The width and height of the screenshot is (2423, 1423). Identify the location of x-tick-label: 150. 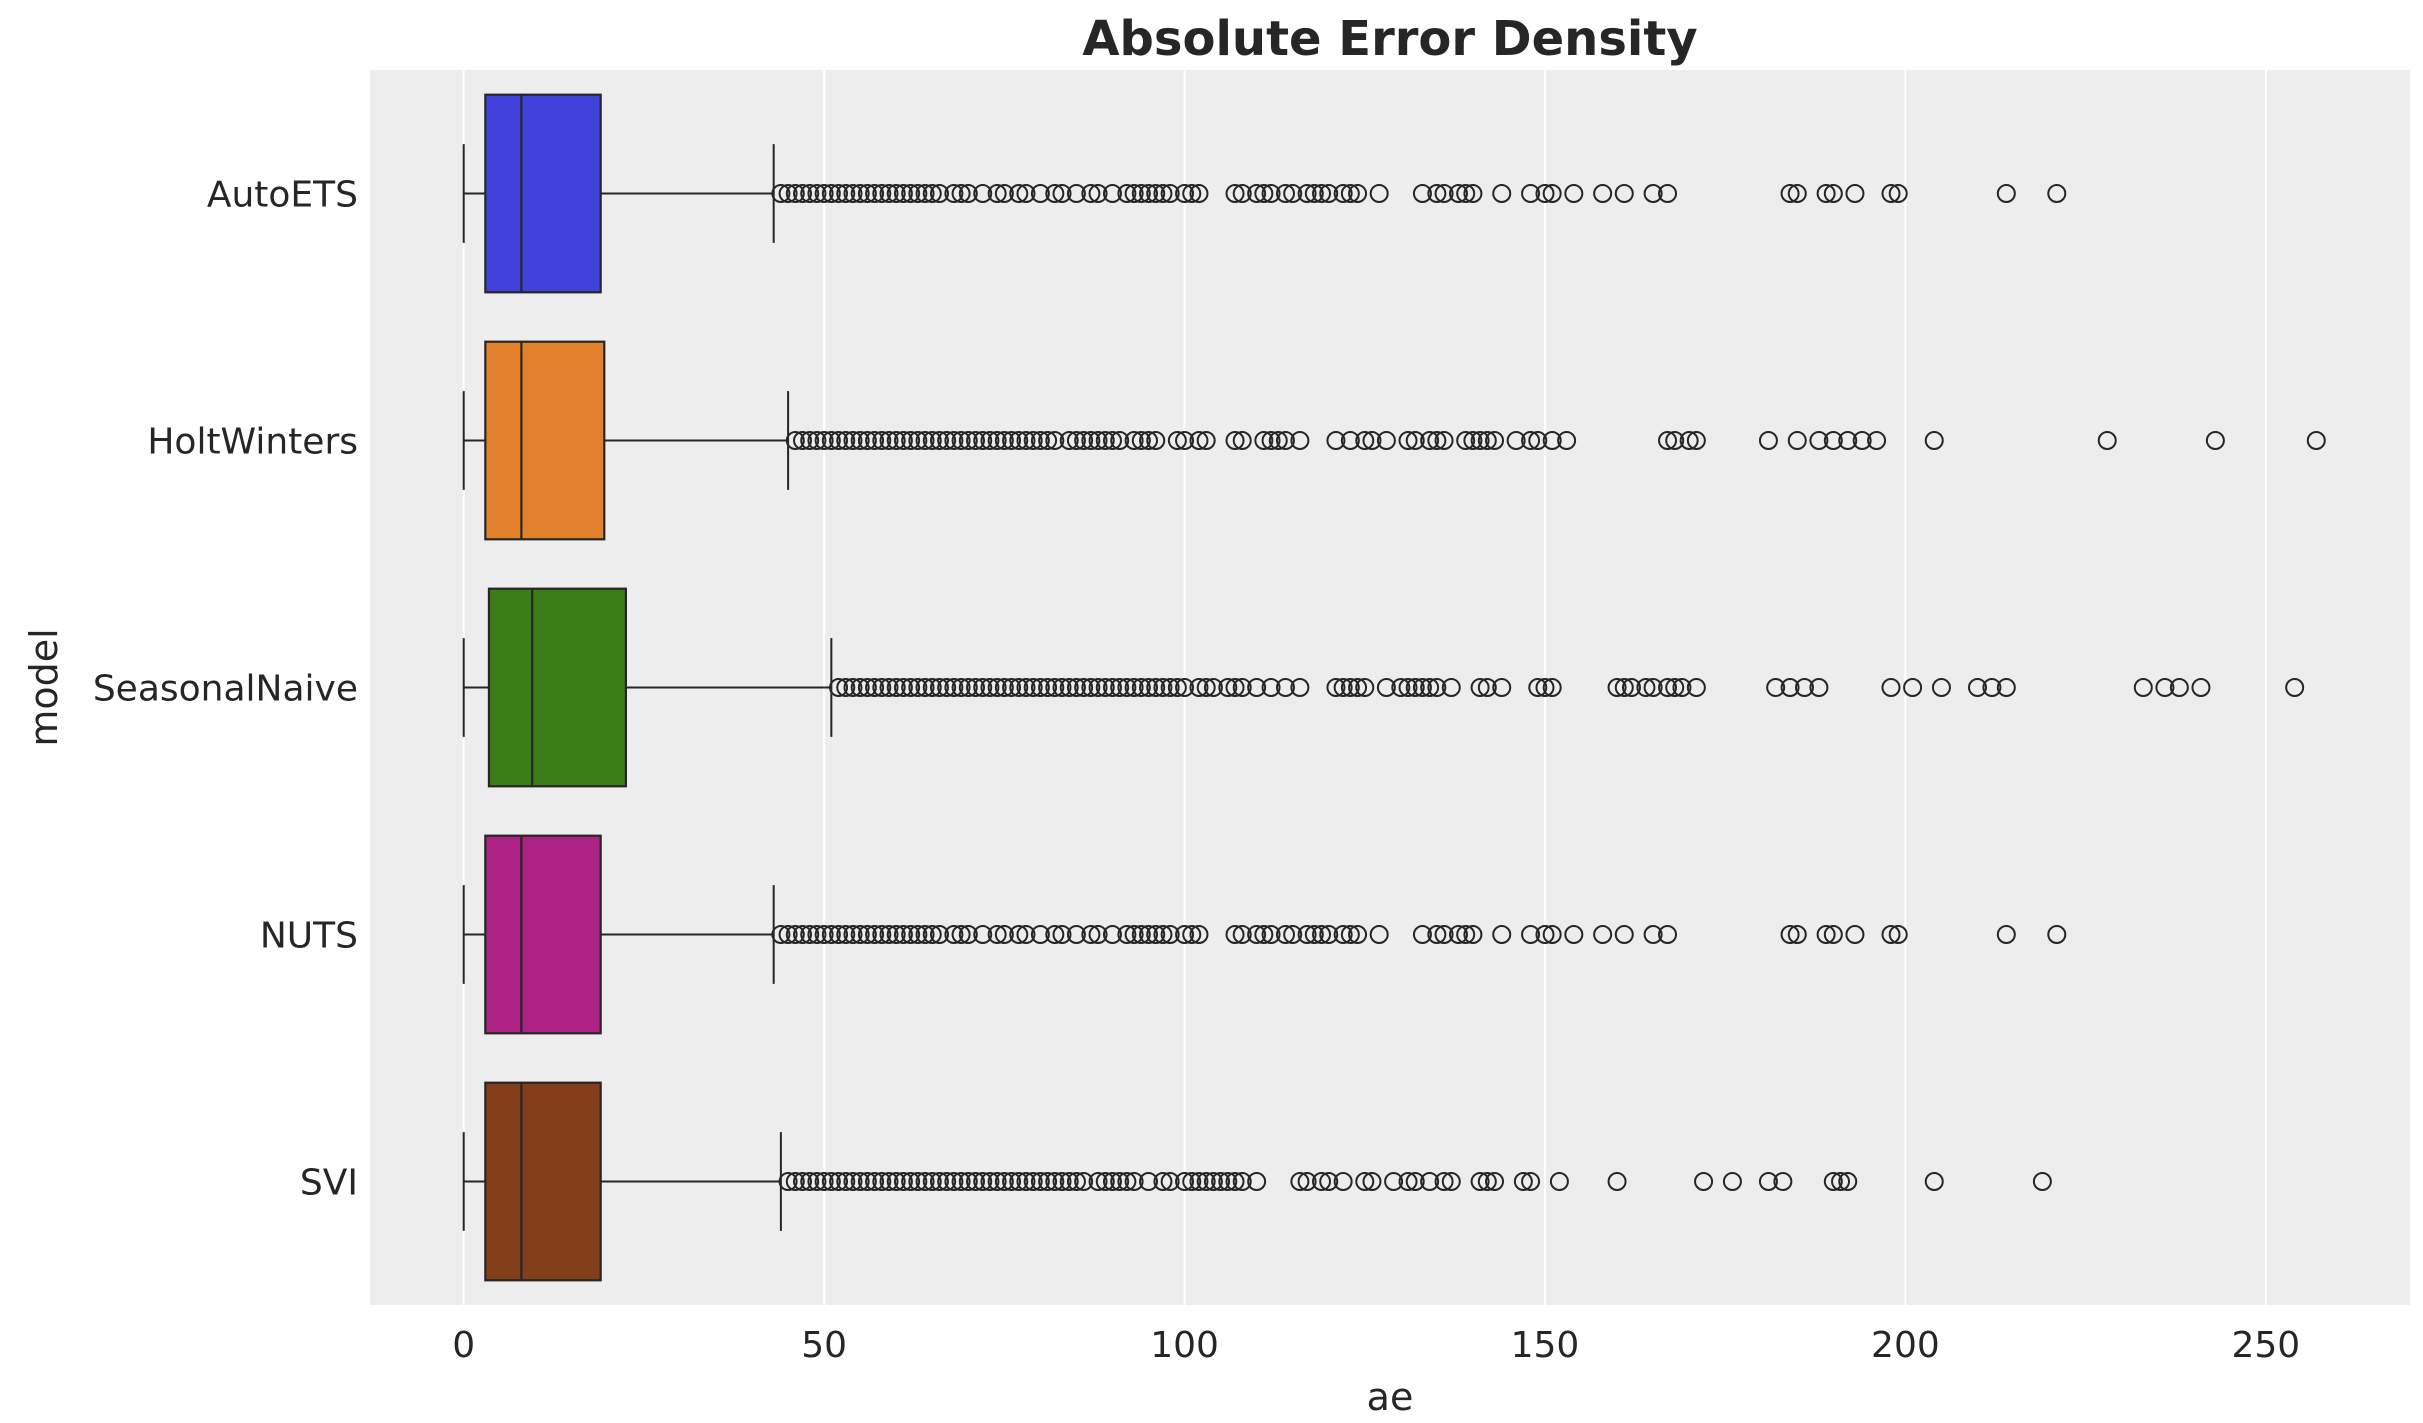
(1545, 1345).